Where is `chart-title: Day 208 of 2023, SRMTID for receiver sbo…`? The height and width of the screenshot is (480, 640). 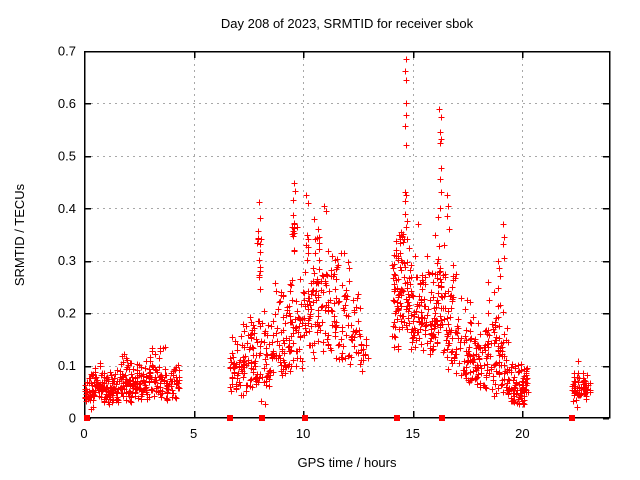 chart-title: Day 208 of 2023, SRMTID for receiver sbo… is located at coordinates (347, 23).